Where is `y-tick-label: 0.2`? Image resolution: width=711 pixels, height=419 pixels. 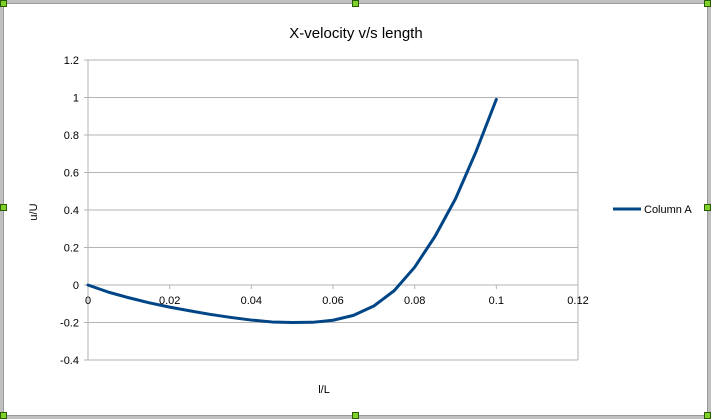 y-tick-label: 0.2 is located at coordinates (71, 249).